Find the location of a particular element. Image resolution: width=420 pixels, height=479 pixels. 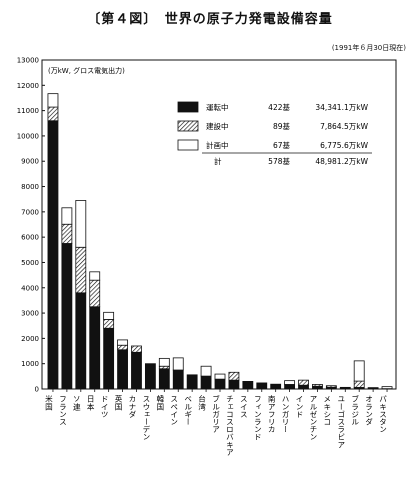

legend-capacity: 34,341.1万kW is located at coordinates (341, 107).